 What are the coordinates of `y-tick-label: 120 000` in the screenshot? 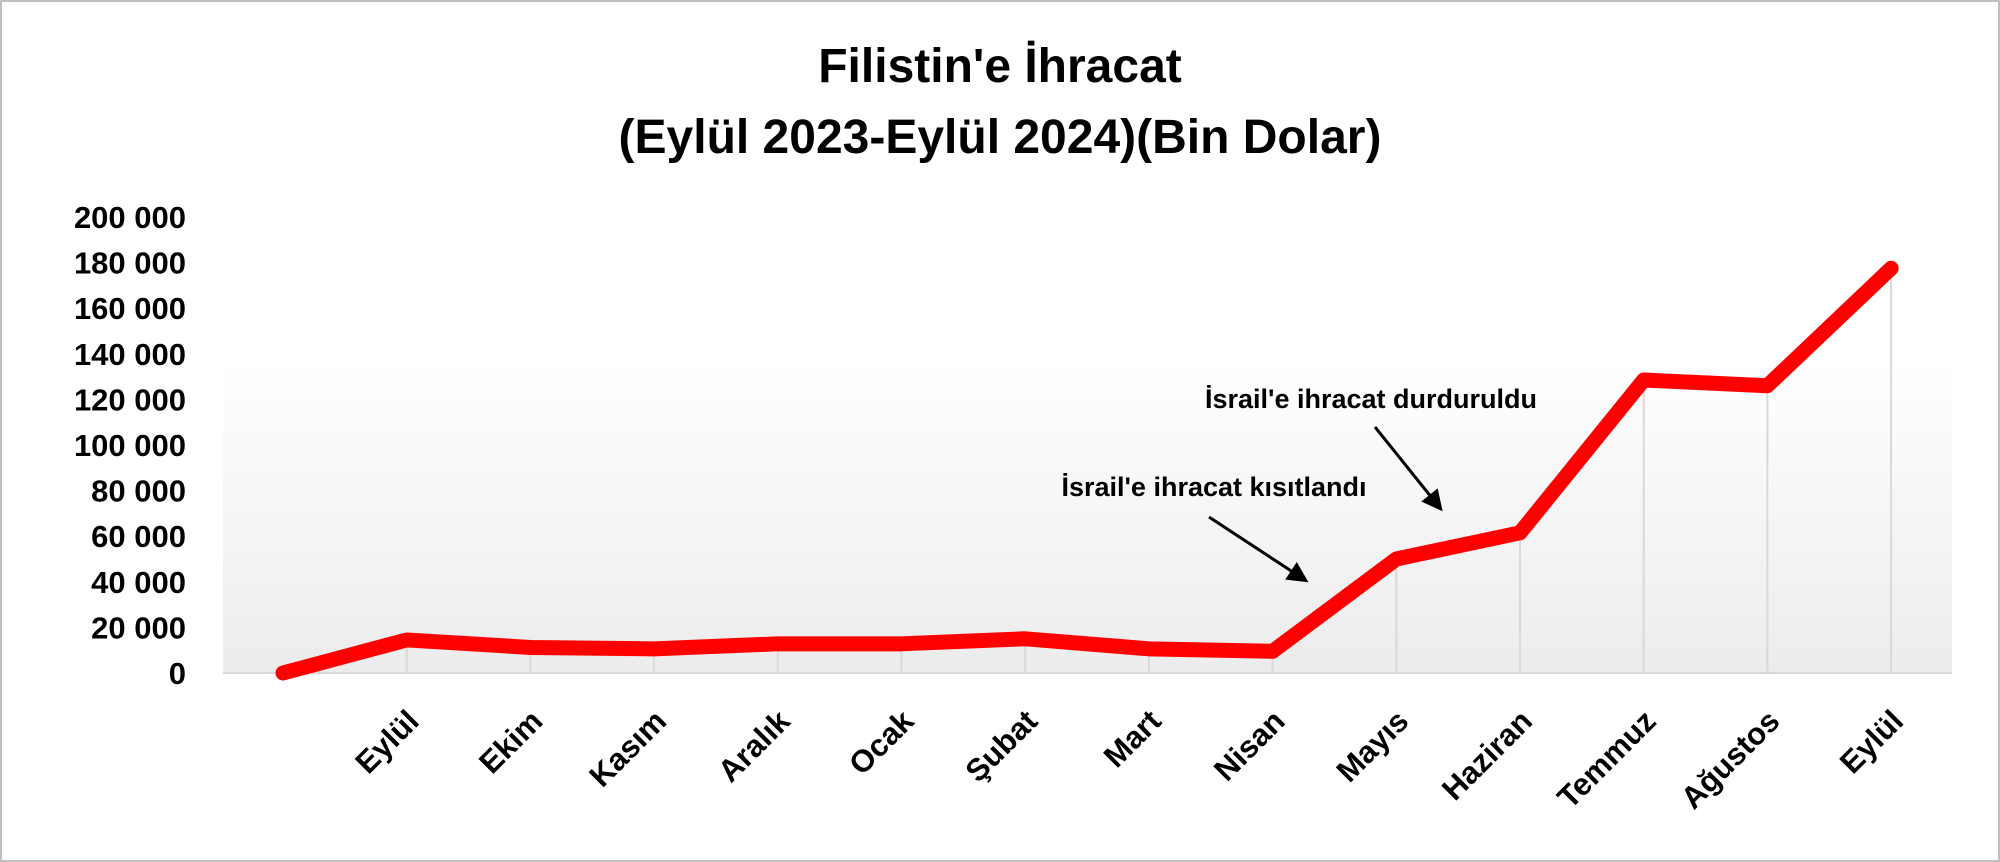 It's located at (130, 399).